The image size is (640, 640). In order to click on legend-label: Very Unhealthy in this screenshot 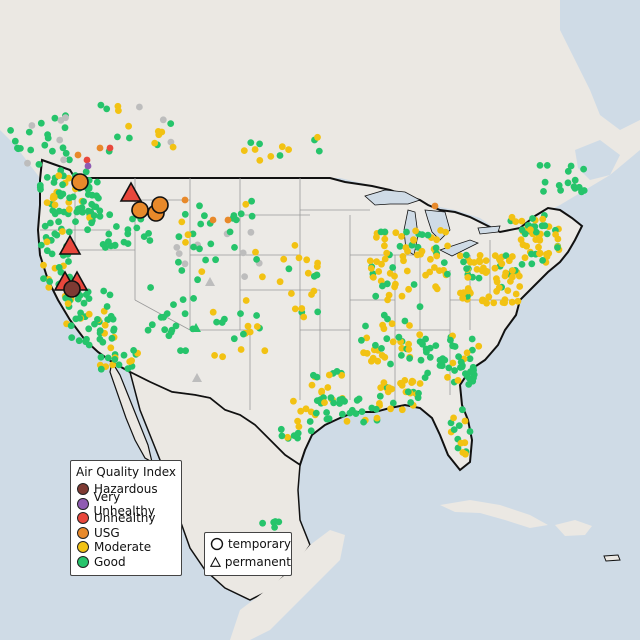, I will do `click(124, 503)`.